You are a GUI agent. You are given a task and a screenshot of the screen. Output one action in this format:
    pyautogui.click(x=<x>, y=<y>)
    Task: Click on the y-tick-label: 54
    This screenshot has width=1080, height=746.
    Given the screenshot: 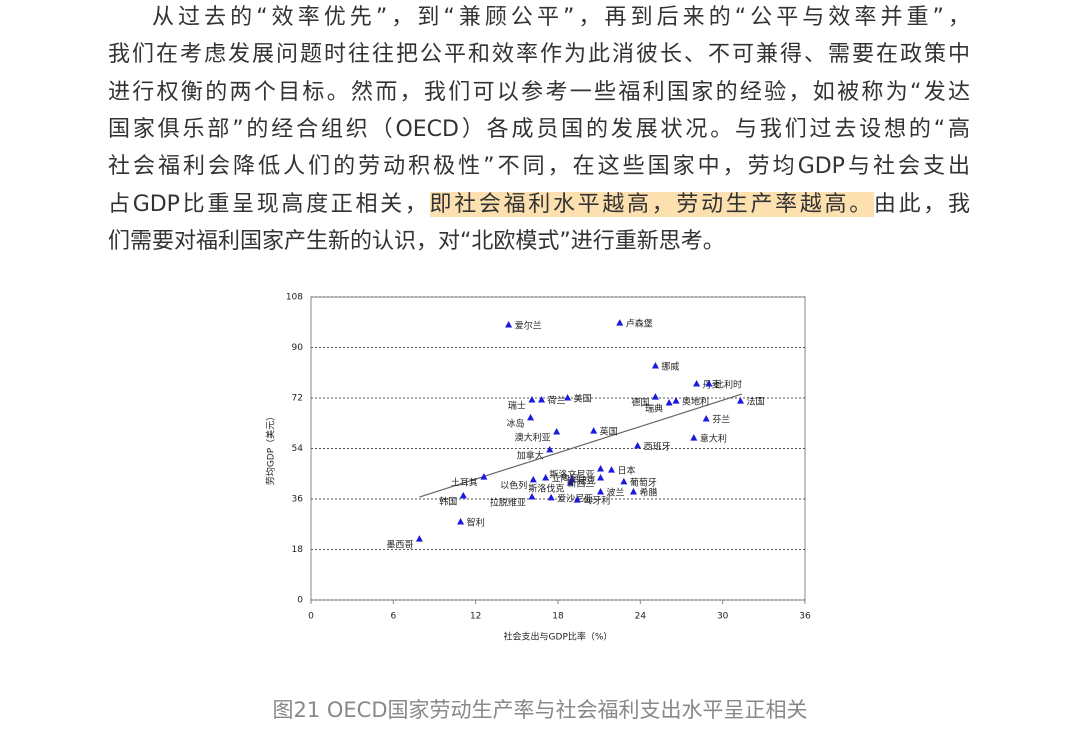 What is the action you would take?
    pyautogui.click(x=298, y=449)
    